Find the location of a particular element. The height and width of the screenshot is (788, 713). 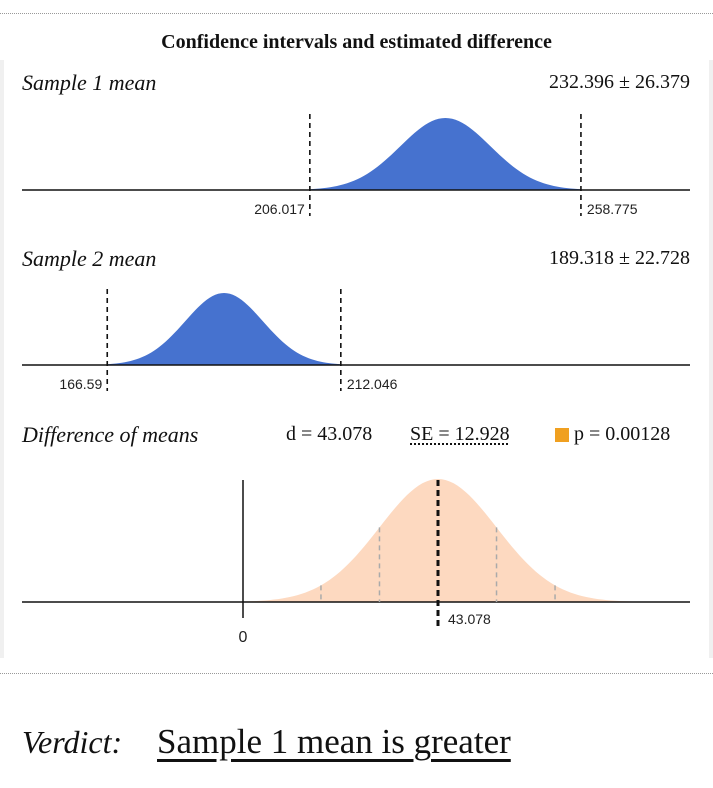

bottom-divider is located at coordinates (356, 673).